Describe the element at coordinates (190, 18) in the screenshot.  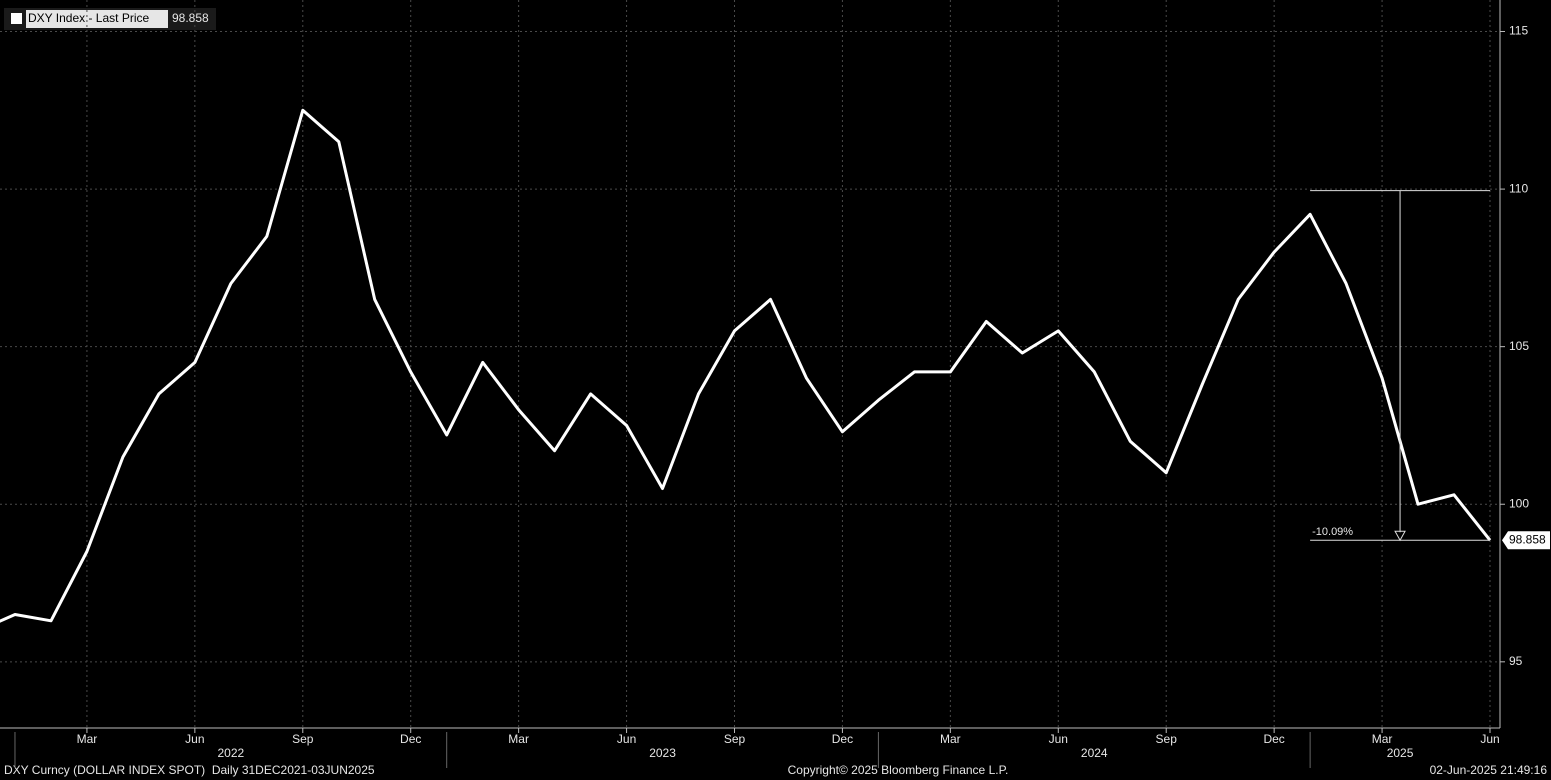
I see `legend-value: 98.858` at that location.